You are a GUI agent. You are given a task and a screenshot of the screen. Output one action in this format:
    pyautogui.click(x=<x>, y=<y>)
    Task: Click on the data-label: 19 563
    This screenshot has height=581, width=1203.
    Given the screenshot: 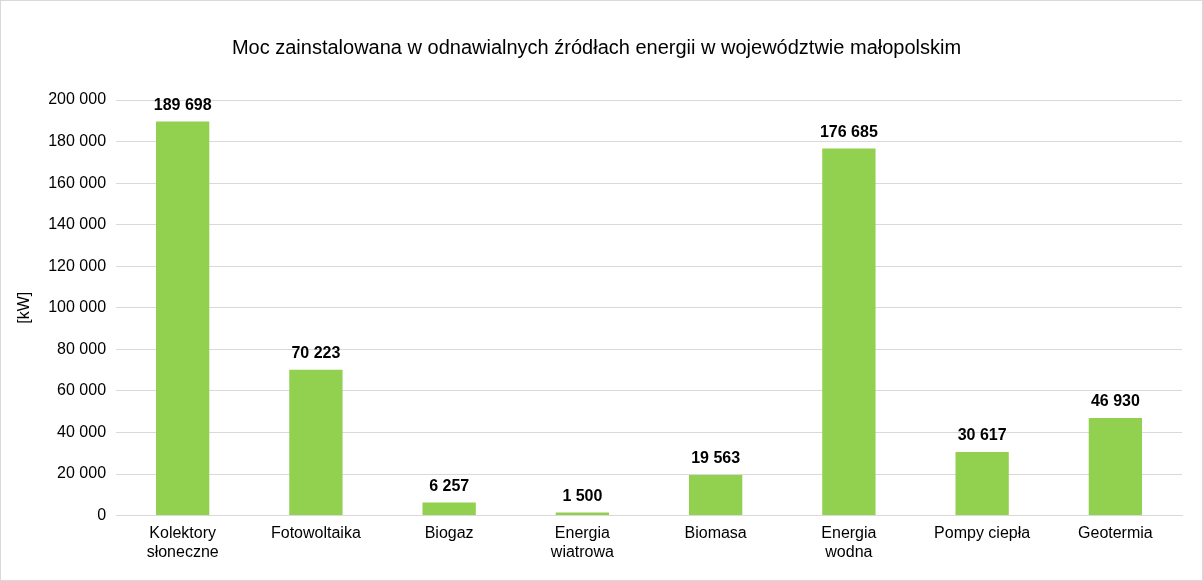 What is the action you would take?
    pyautogui.click(x=716, y=458)
    